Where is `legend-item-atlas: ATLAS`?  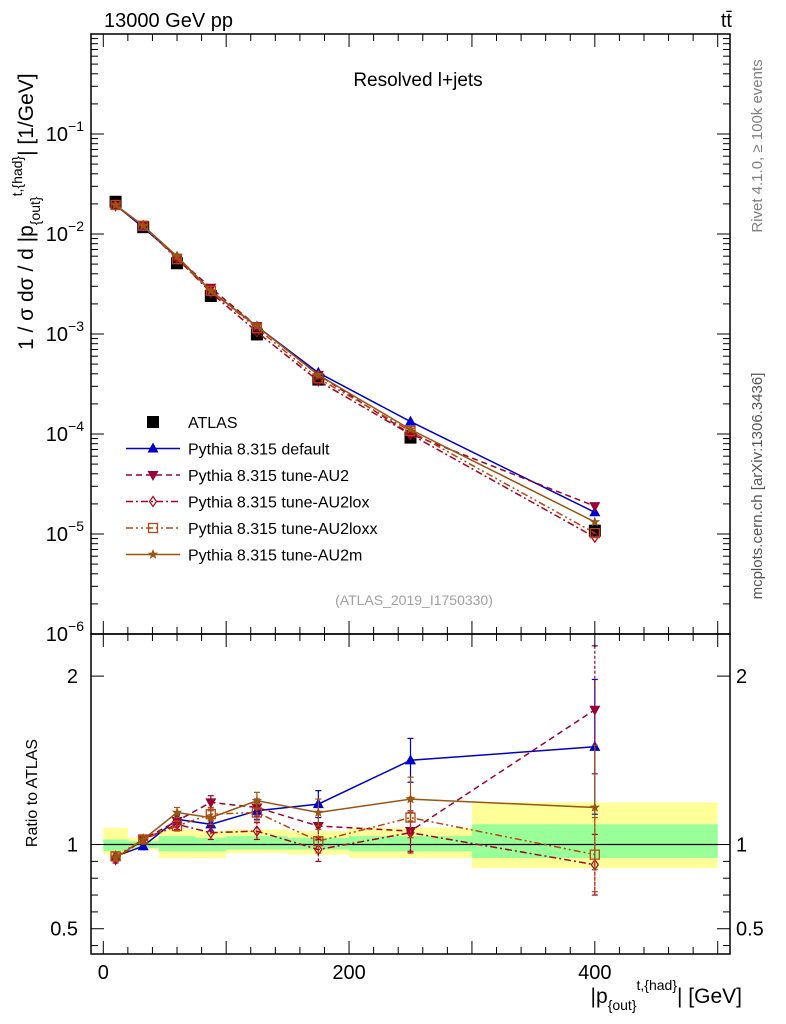 legend-item-atlas: ATLAS is located at coordinates (192, 423).